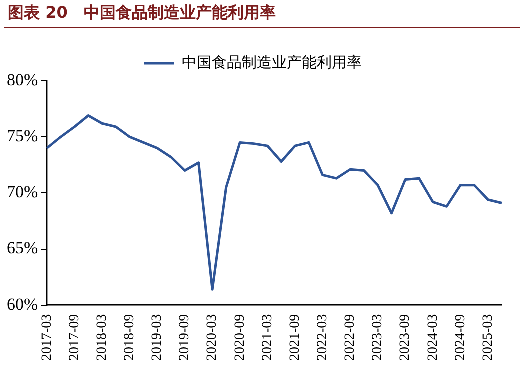  I want to click on x-tick-label: 2018-09, so click(130, 338).